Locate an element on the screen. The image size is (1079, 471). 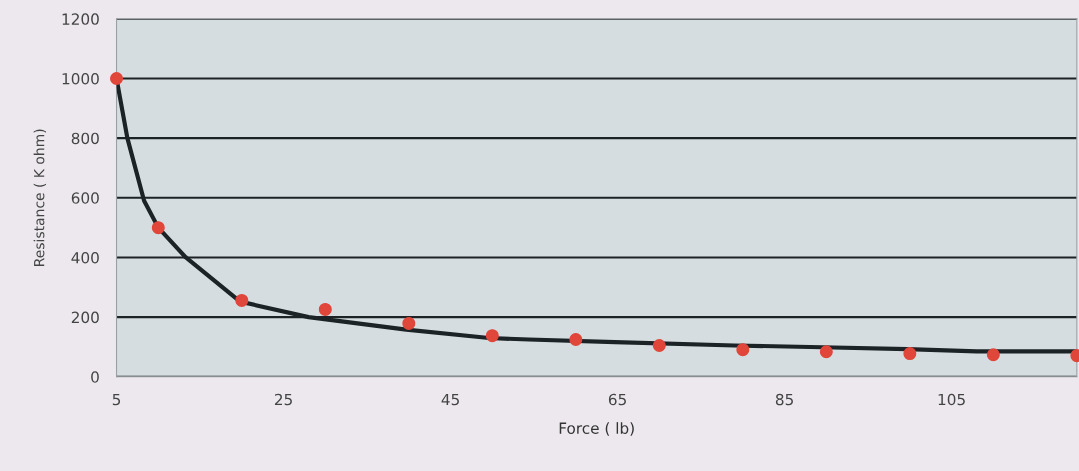
y-tick-label: 800 is located at coordinates (85, 138).